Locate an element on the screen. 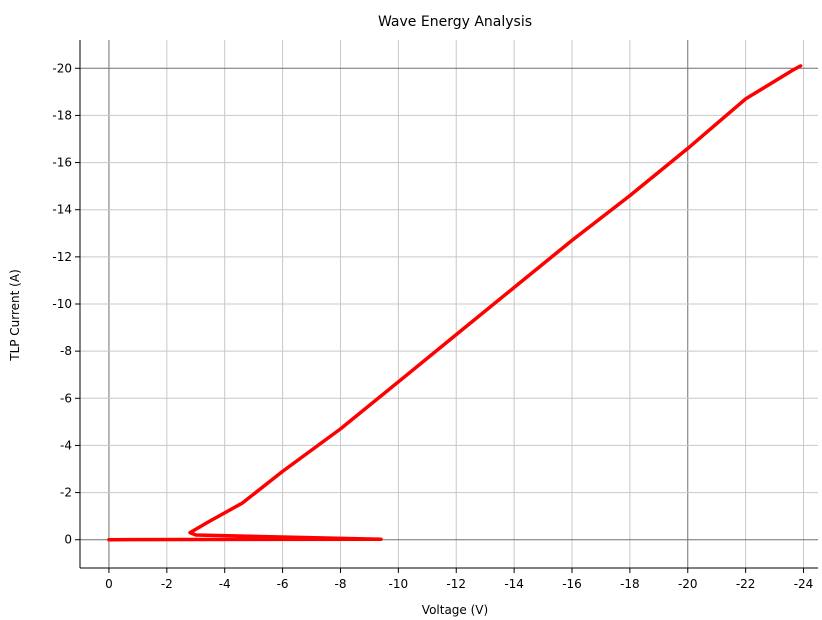 Image resolution: width=822 pixels, height=620 pixels. x-tick-label: -18 is located at coordinates (630, 584).